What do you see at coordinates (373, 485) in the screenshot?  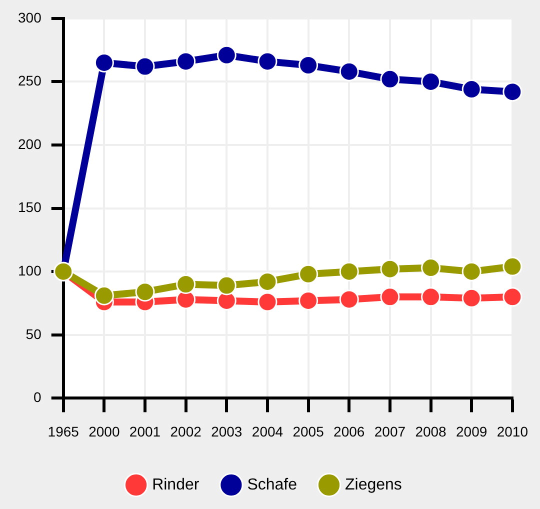 I see `legend-label: Ziegens` at bounding box center [373, 485].